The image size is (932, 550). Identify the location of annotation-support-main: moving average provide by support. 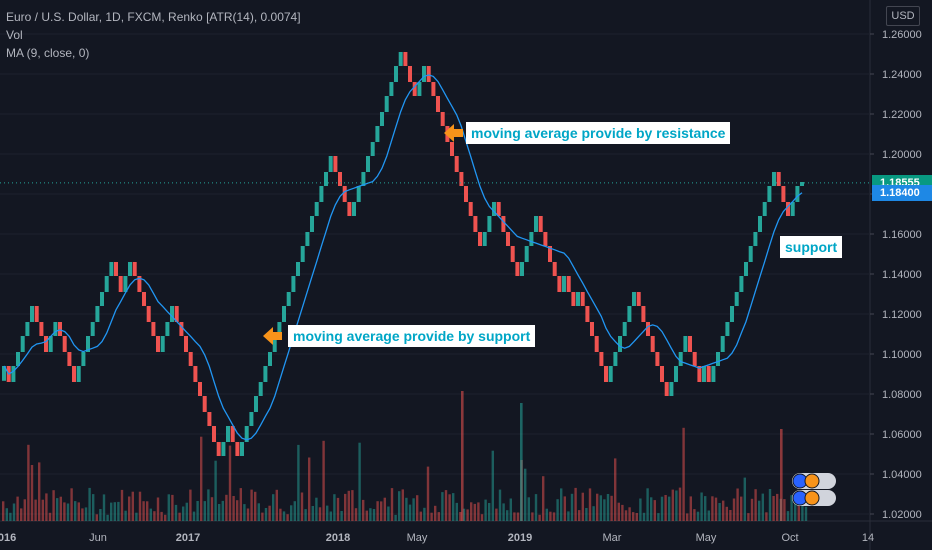
(412, 336).